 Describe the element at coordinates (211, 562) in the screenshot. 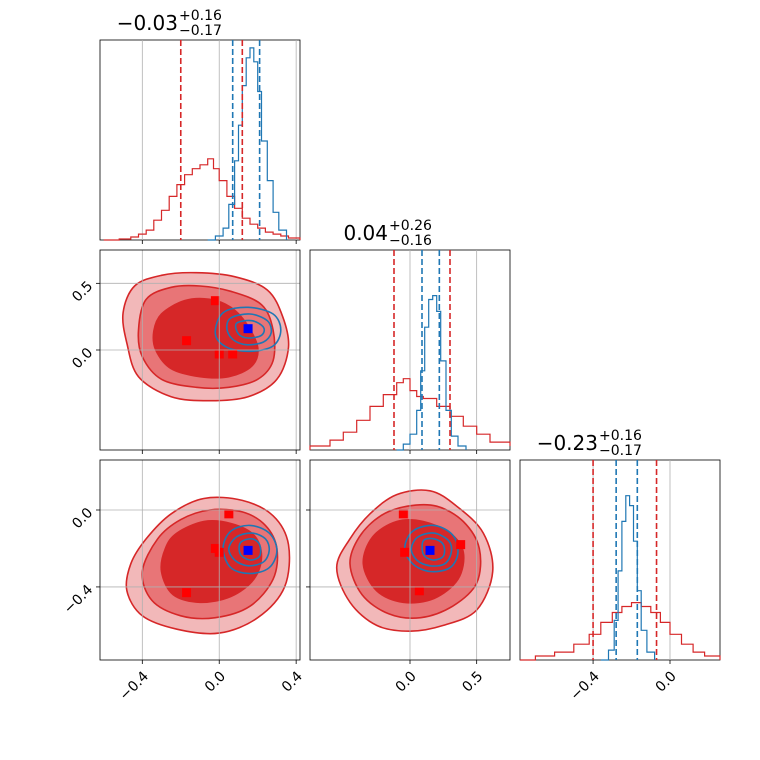

I see `contour-red-inner` at that location.